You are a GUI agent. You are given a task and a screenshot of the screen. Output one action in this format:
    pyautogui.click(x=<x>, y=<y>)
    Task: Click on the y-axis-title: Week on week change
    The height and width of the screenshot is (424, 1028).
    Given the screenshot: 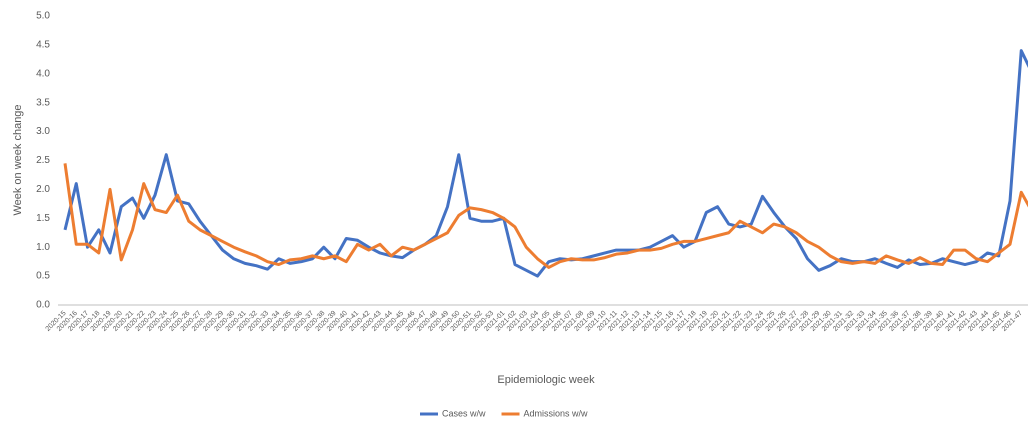 What is the action you would take?
    pyautogui.click(x=18, y=159)
    